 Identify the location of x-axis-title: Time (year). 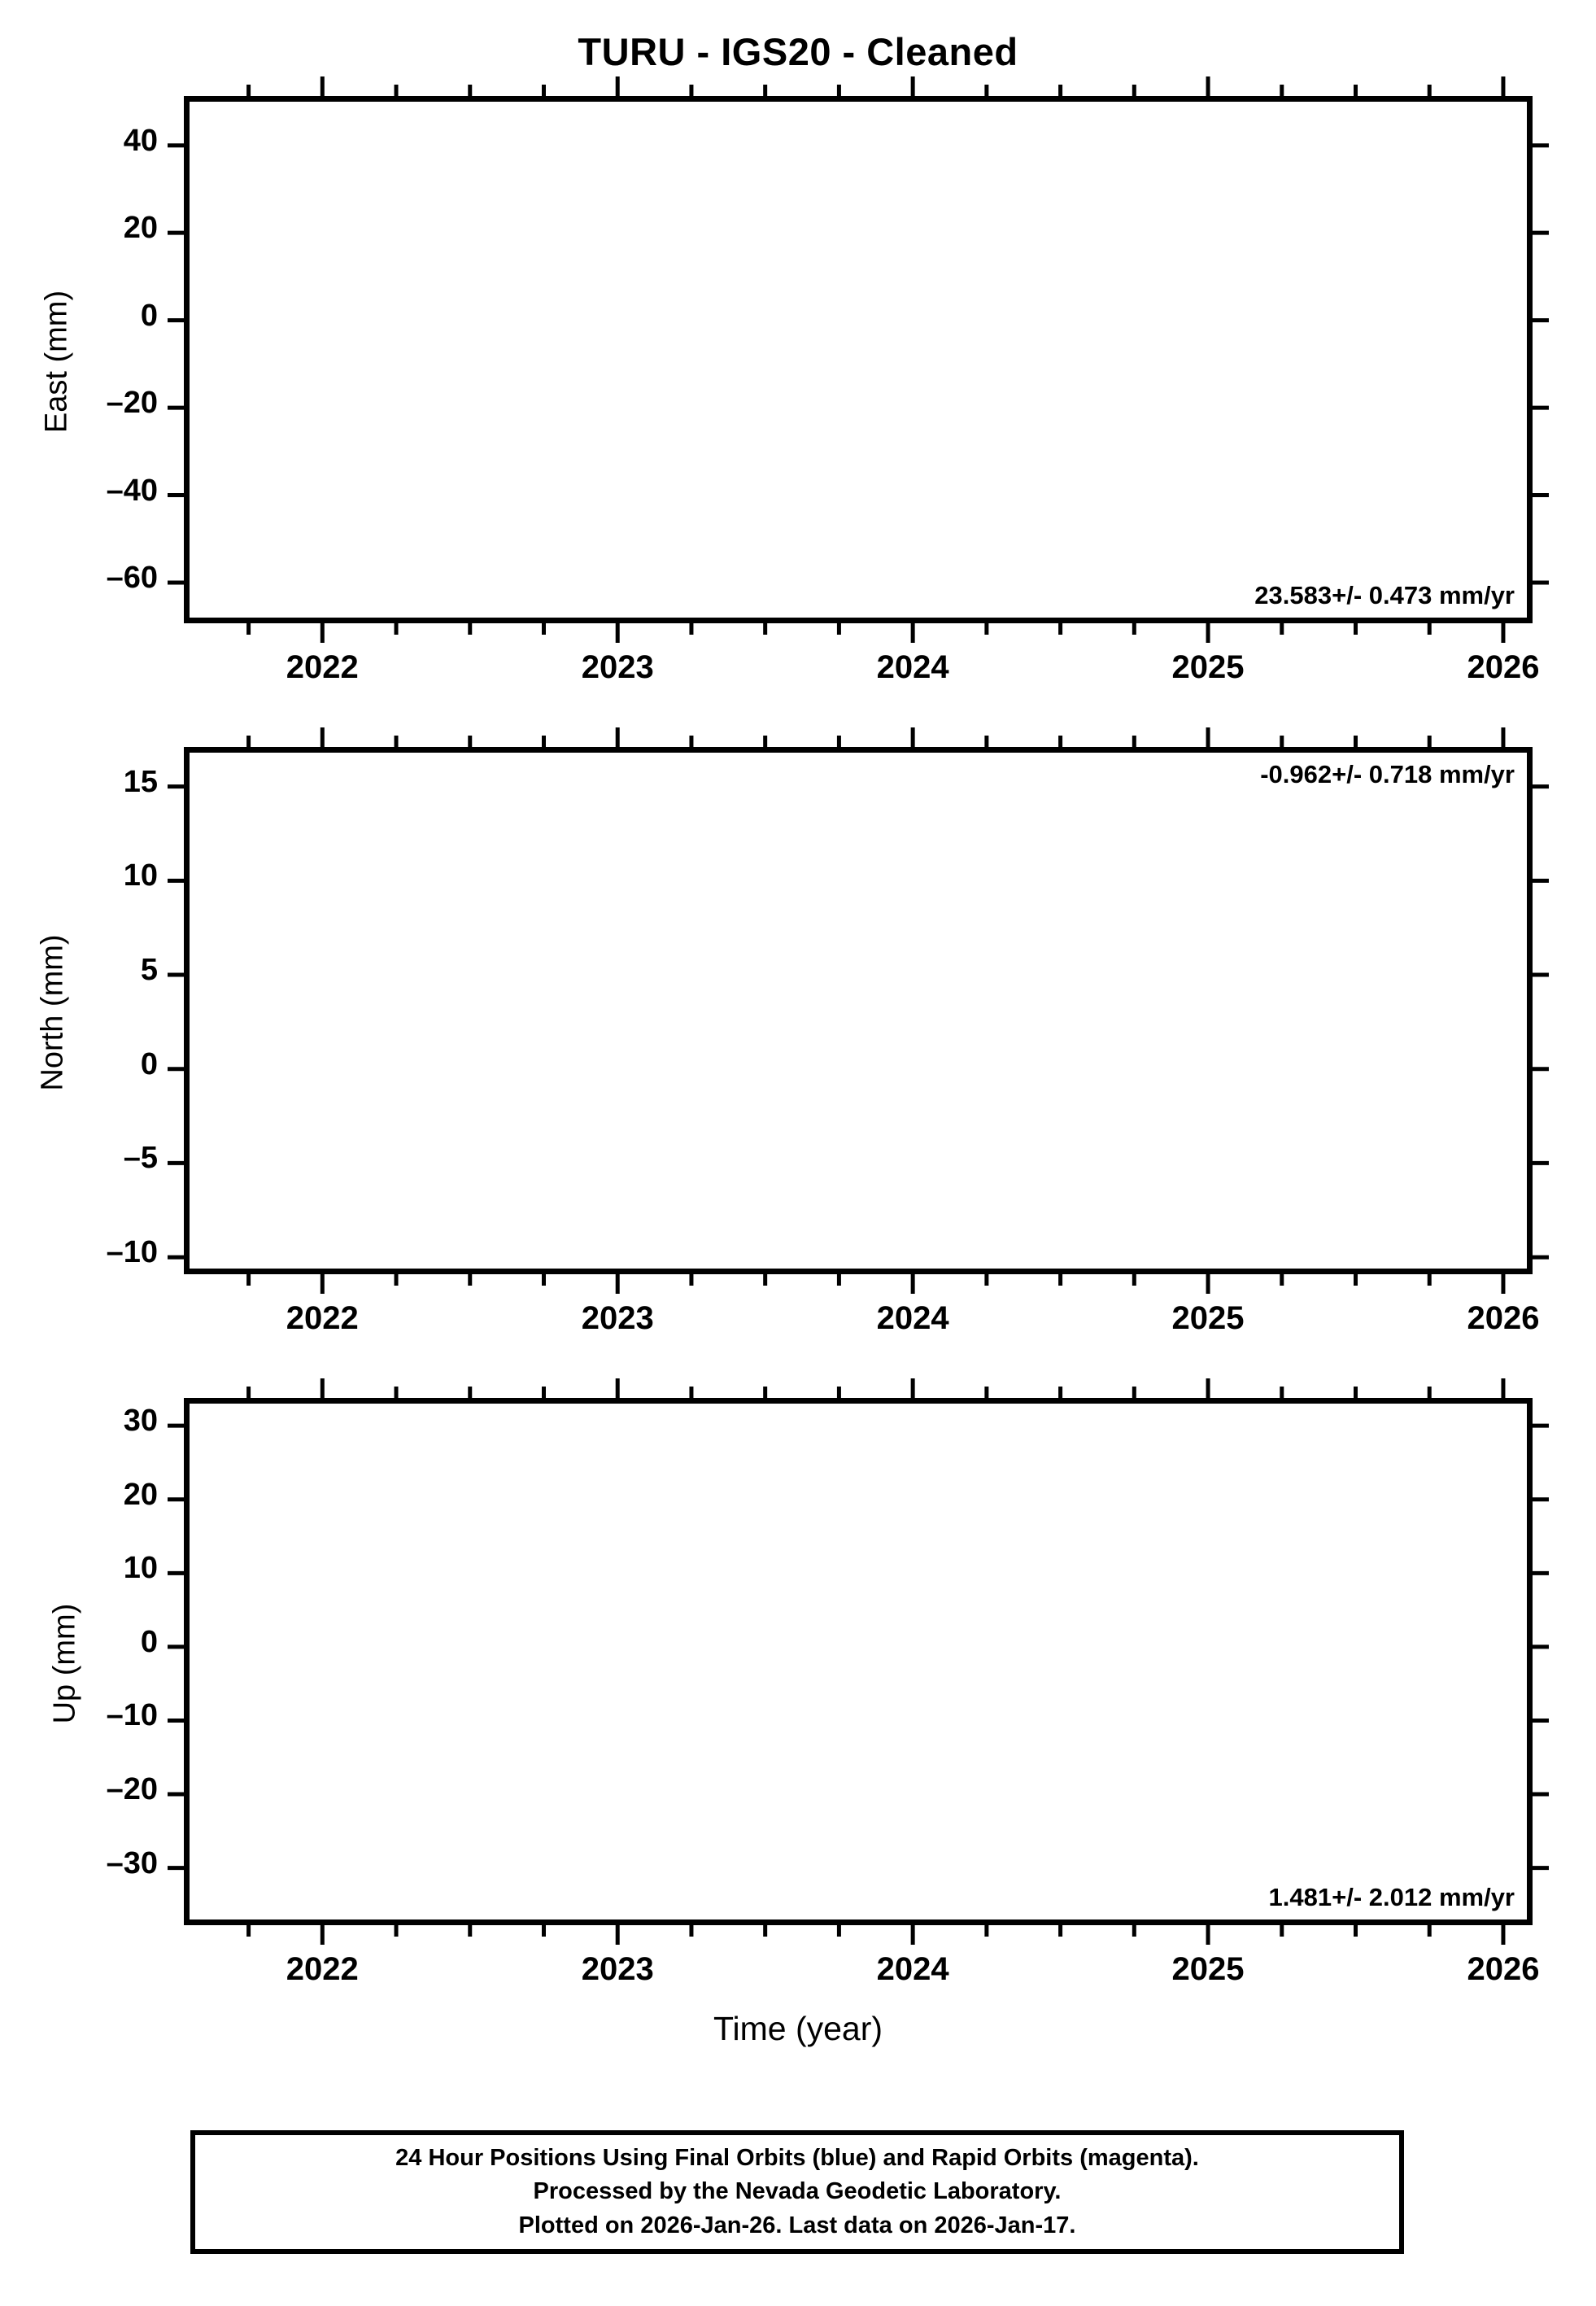
(798, 2028).